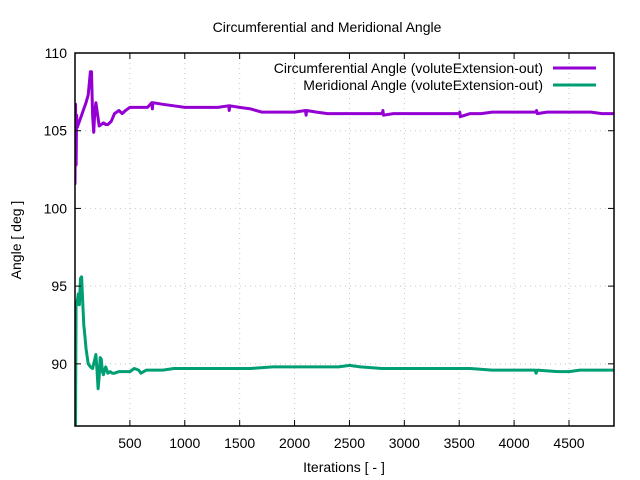 The image size is (640, 480). I want to click on y-tick-label: 95, so click(59, 286).